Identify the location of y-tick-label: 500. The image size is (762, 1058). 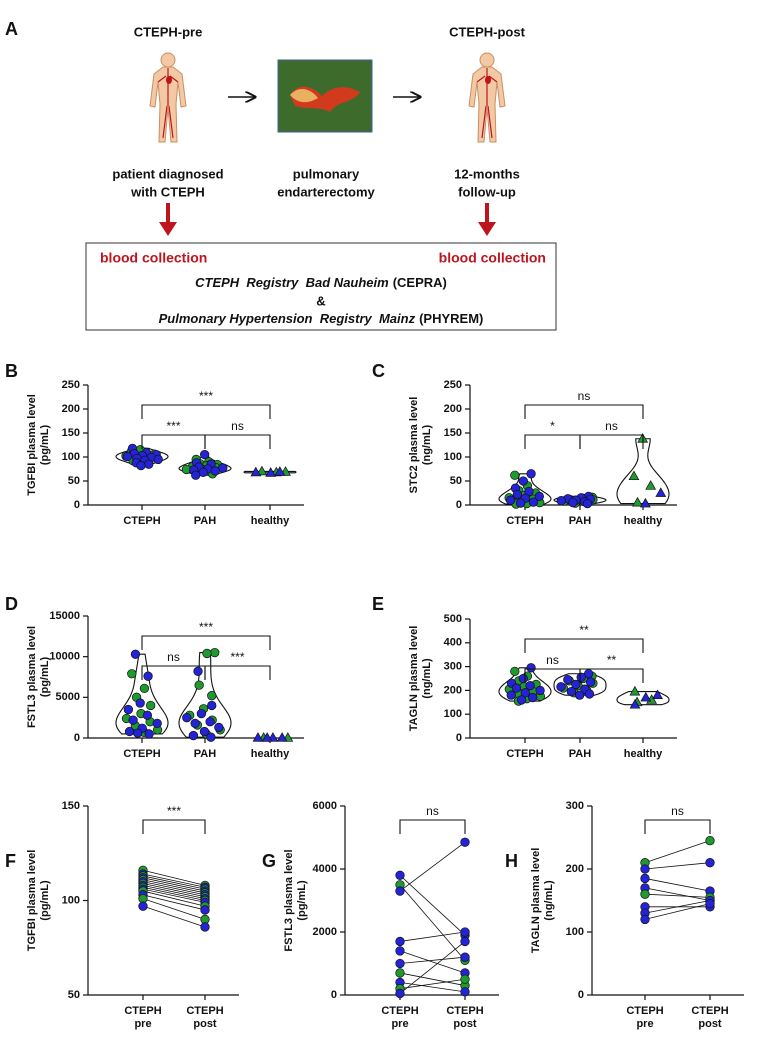
(453, 619).